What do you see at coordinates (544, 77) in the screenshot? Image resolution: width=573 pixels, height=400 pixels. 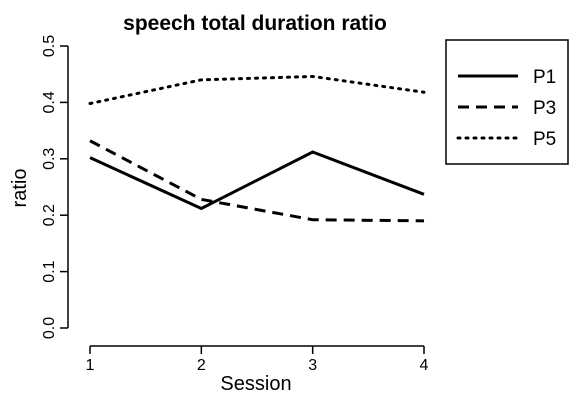 I see `legend-label-p1: P1` at bounding box center [544, 77].